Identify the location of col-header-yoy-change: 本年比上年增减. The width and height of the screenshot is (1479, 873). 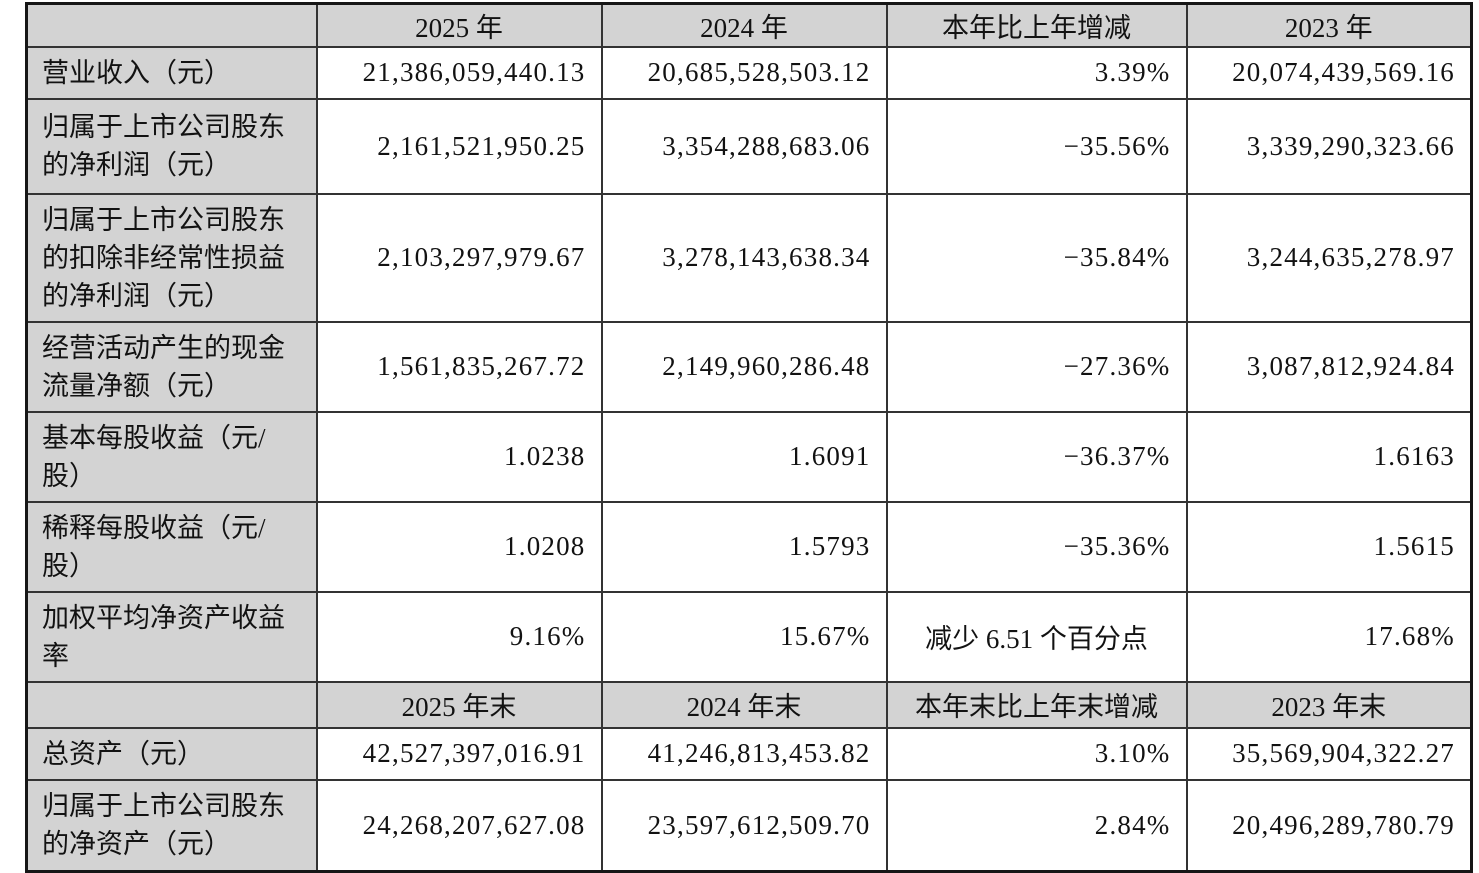
(1036, 25).